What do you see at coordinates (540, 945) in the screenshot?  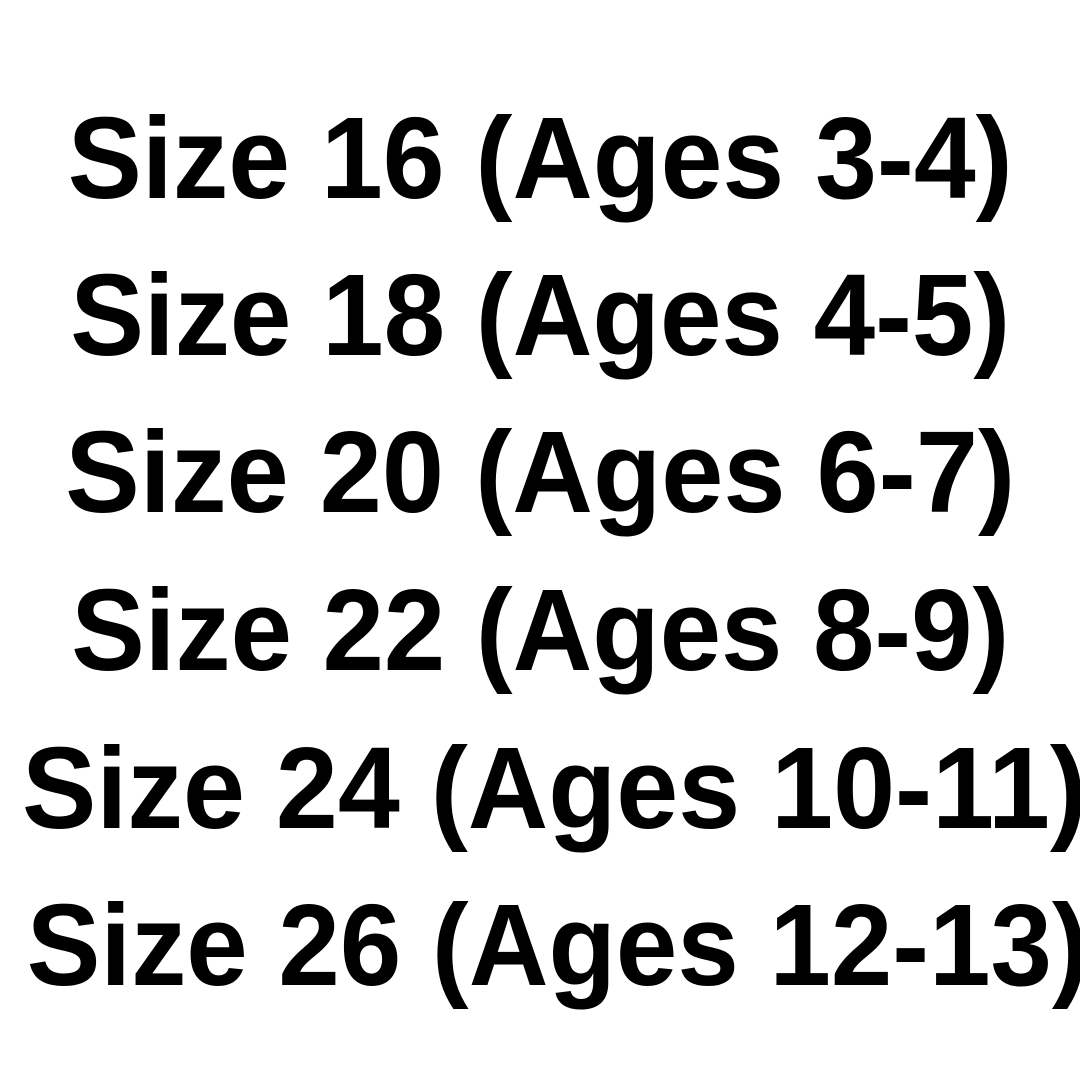 I see `size-line-26: Size 26 (Ages 12-13)` at bounding box center [540, 945].